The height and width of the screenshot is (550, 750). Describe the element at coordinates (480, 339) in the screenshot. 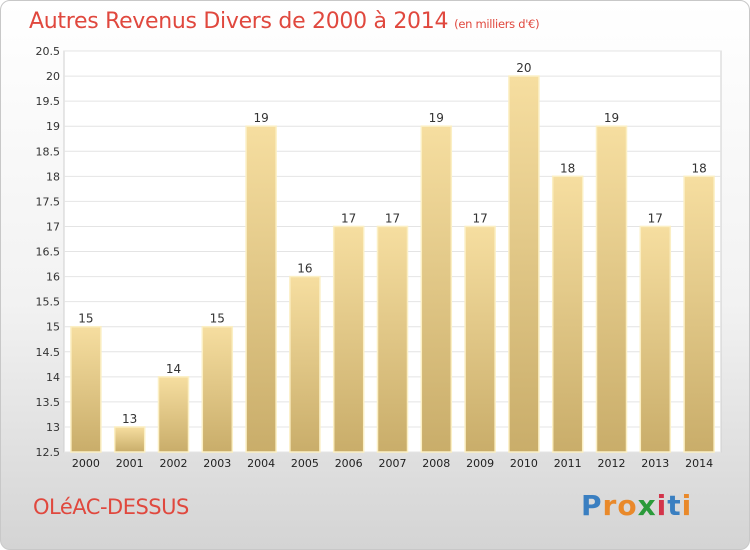

I see `bar-2009` at that location.